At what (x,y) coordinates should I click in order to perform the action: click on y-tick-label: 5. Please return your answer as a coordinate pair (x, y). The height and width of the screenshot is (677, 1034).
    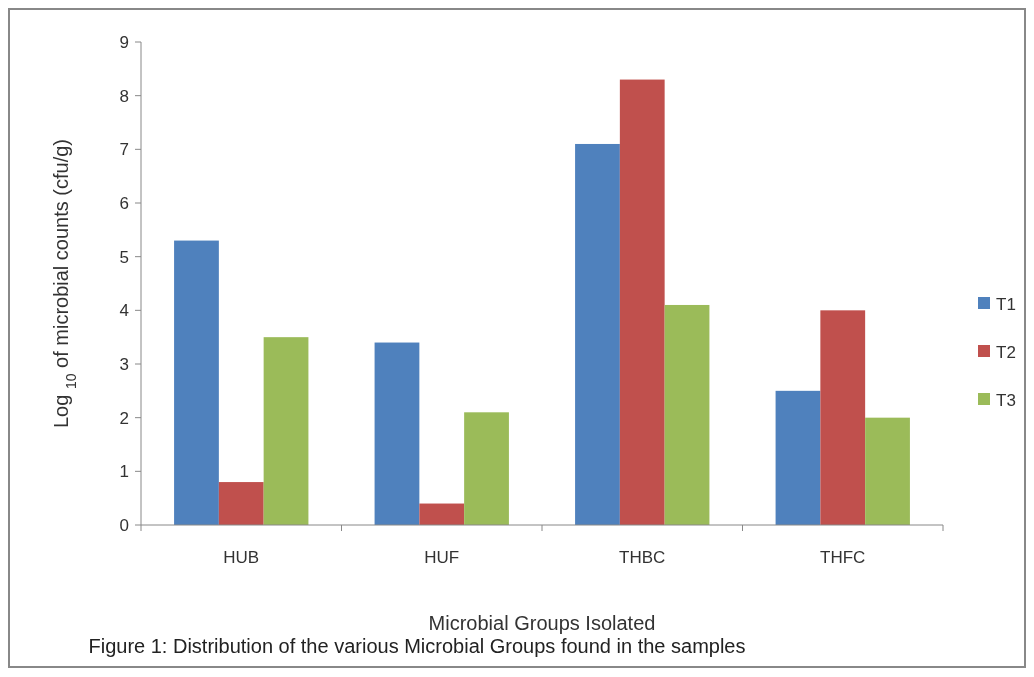
    Looking at the image, I should click on (124, 257).